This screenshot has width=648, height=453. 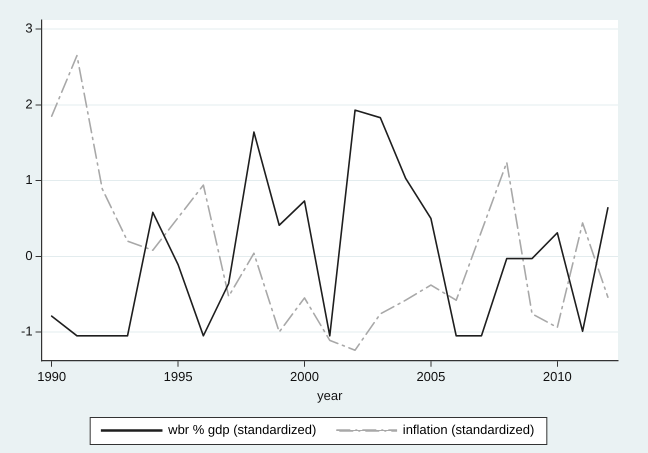 What do you see at coordinates (26, 331) in the screenshot?
I see `y-tick-label: -1` at bounding box center [26, 331].